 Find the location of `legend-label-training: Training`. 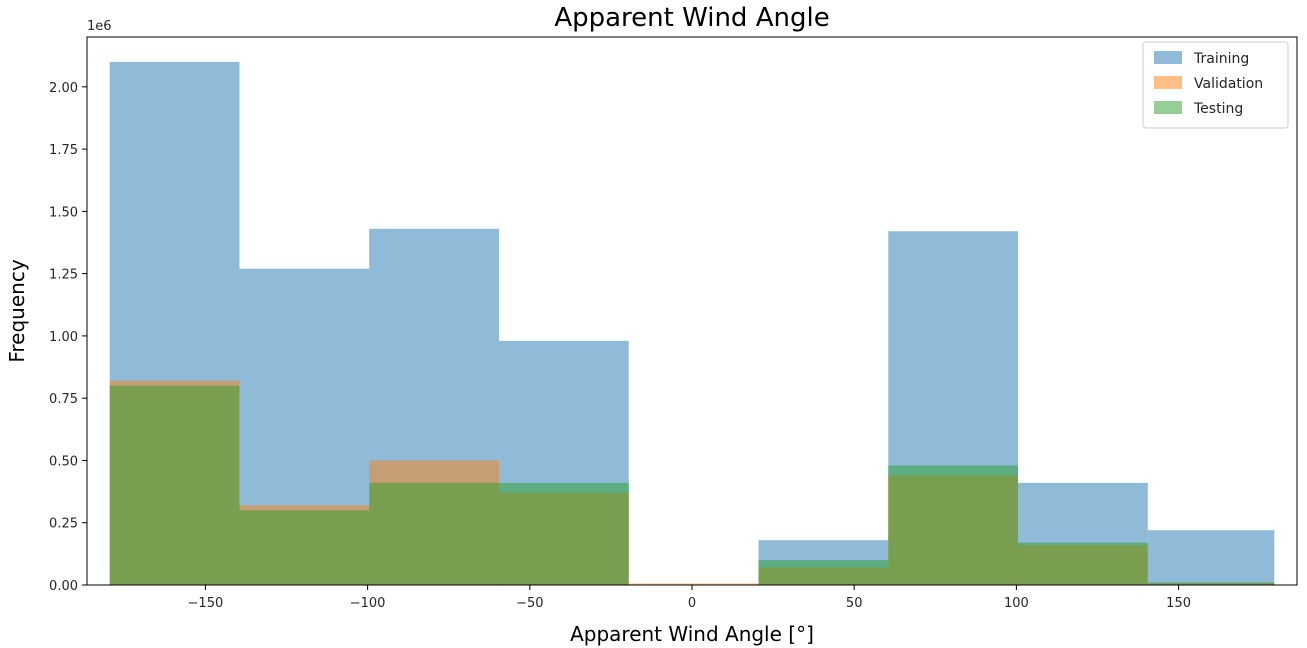

legend-label-training: Training is located at coordinates (1221, 59).